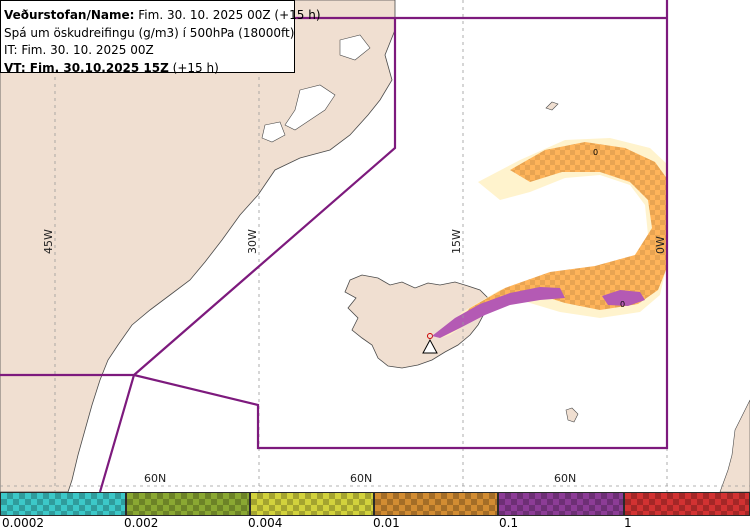 The width and height of the screenshot is (750, 532). I want to click on iceland, so click(417, 321).